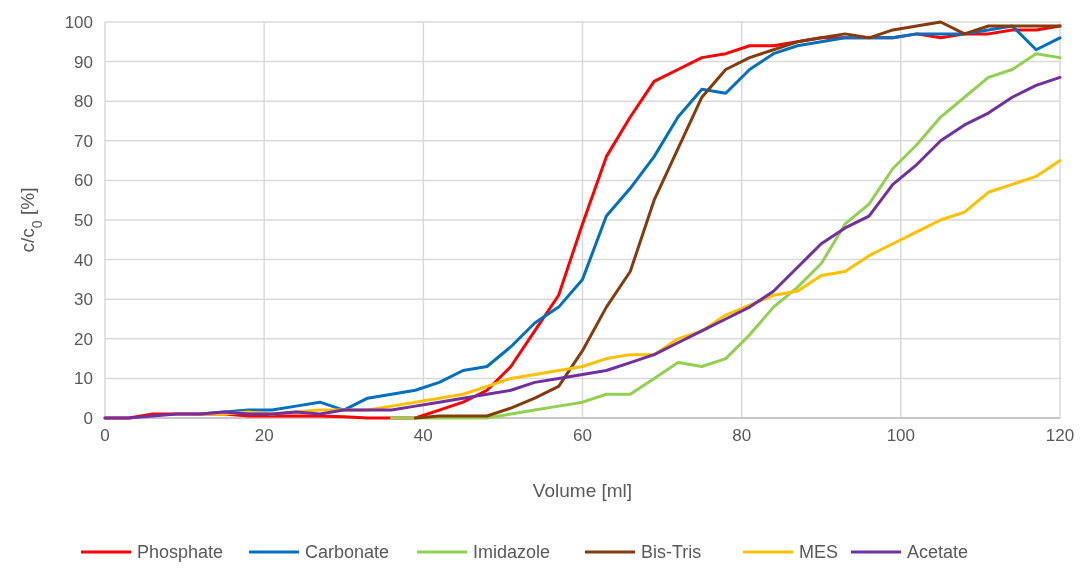  I want to click on legend-label: Bis-Tris, so click(671, 552).